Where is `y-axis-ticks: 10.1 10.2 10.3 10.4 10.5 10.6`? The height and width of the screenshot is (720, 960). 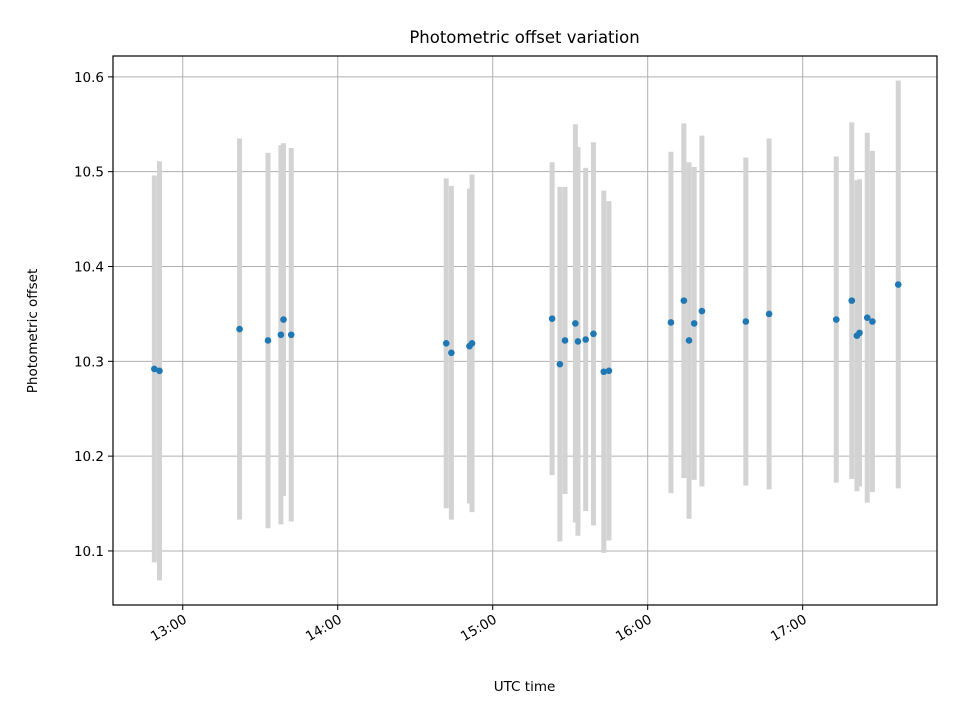 y-axis-ticks: 10.1 10.2 10.3 10.4 10.5 10.6 is located at coordinates (93, 315).